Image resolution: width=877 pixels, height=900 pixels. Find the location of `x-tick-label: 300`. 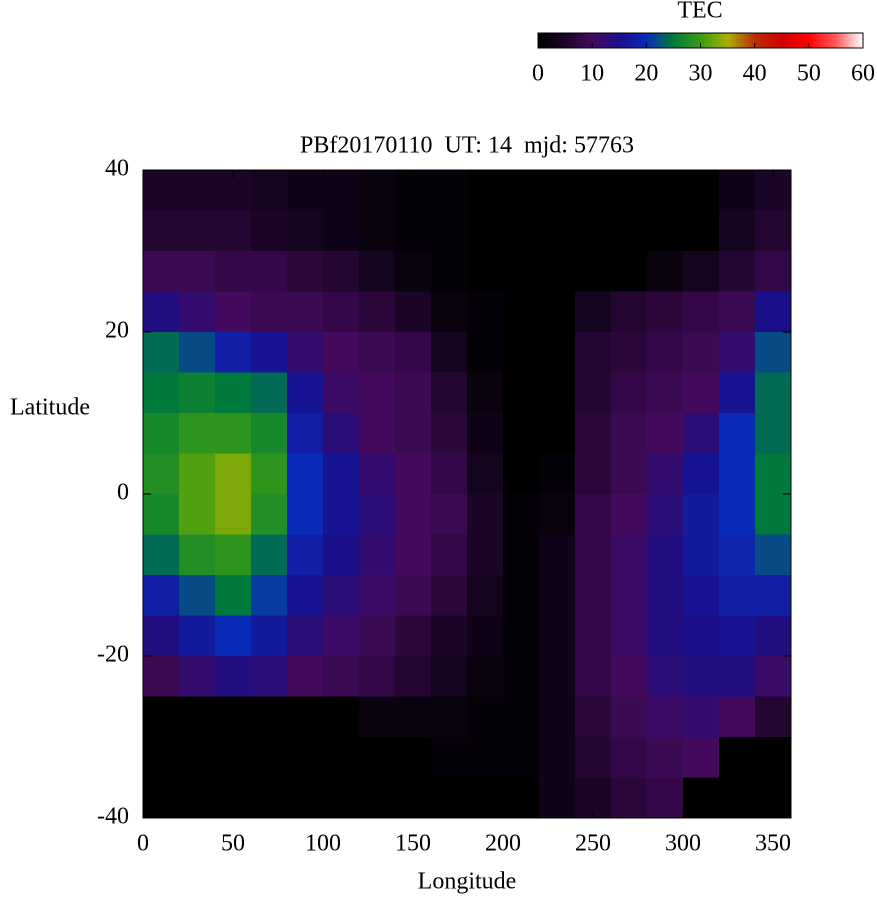

x-tick-label: 300 is located at coordinates (683, 844).